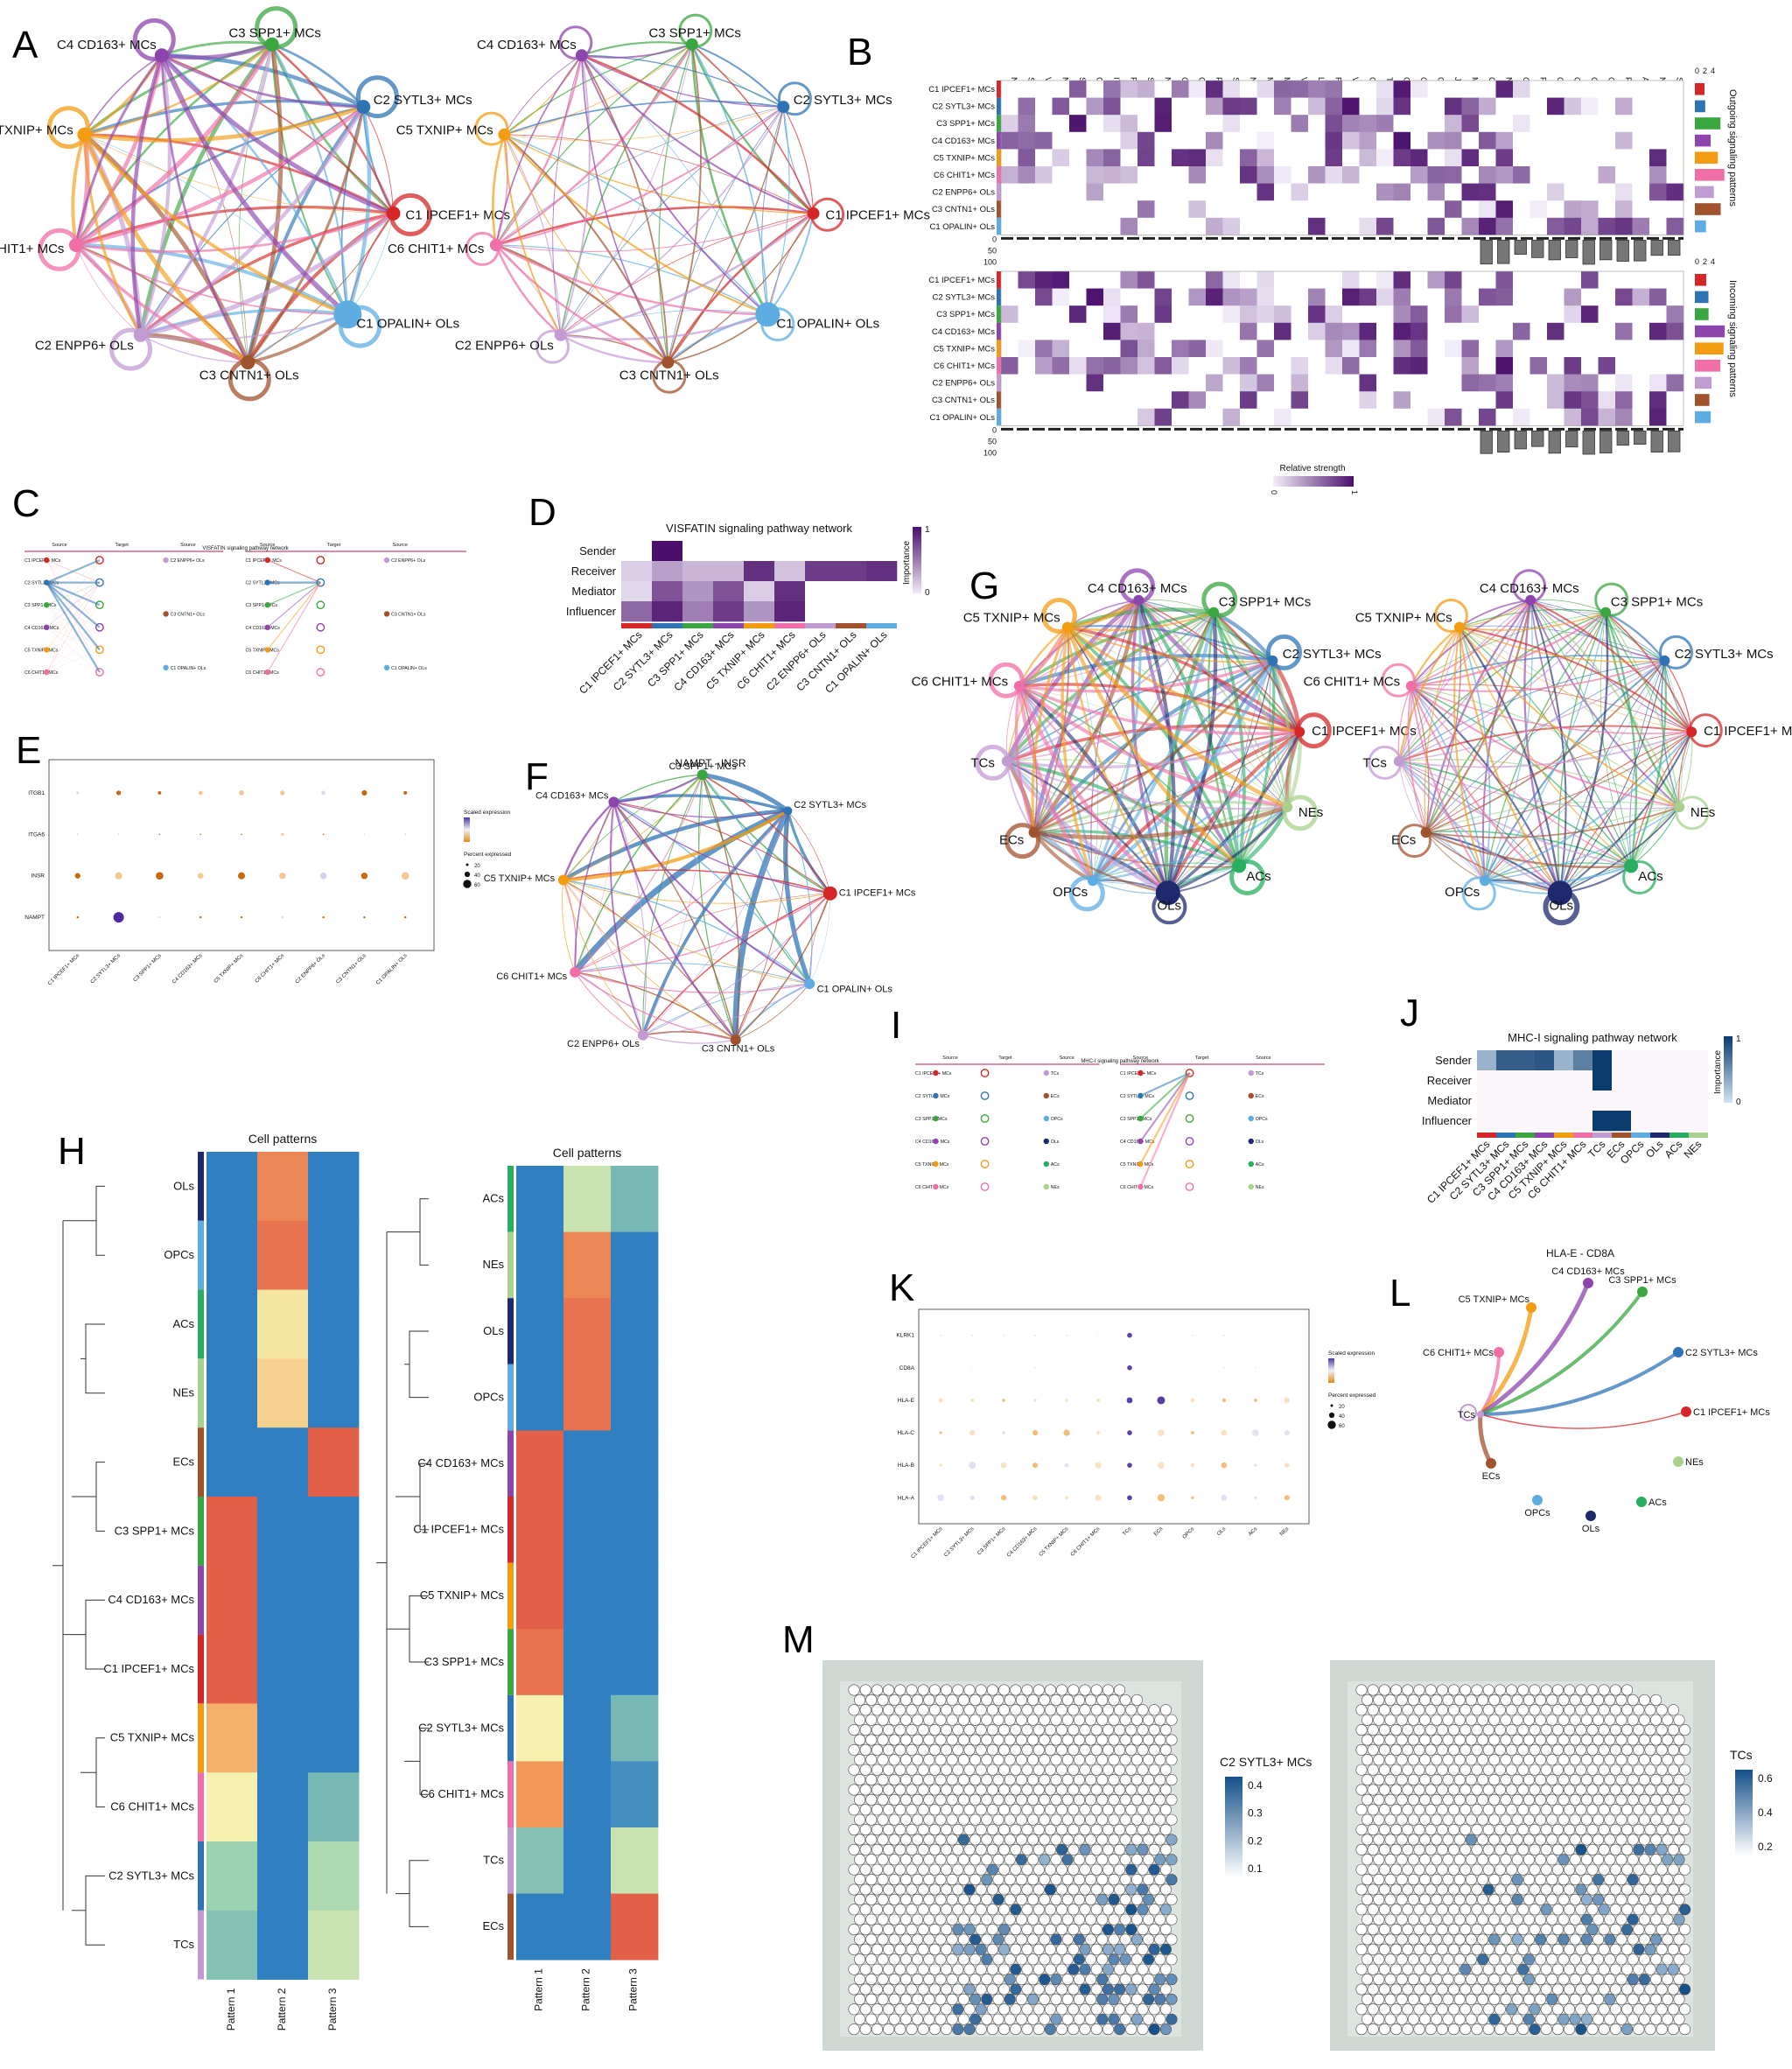  What do you see at coordinates (1351, 1353) in the screenshot?
I see `k-legend-scaled: Scaled expression` at bounding box center [1351, 1353].